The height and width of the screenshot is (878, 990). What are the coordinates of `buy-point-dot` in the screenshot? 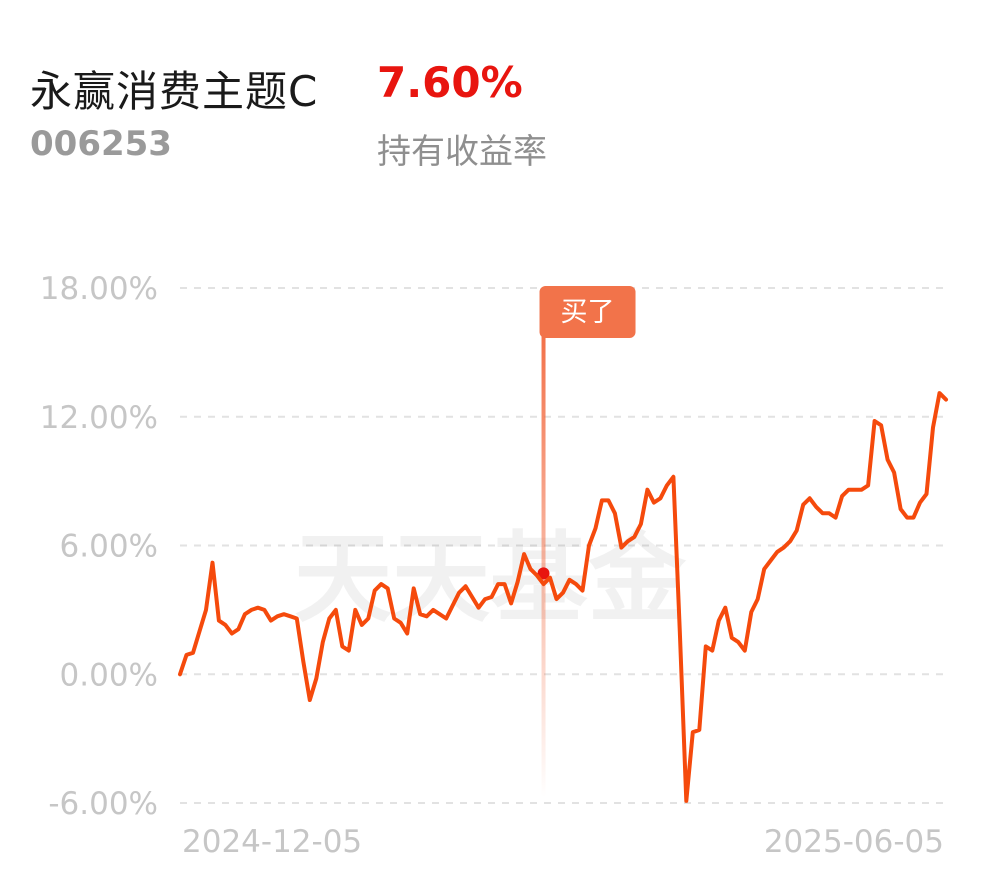 It's located at (543, 573).